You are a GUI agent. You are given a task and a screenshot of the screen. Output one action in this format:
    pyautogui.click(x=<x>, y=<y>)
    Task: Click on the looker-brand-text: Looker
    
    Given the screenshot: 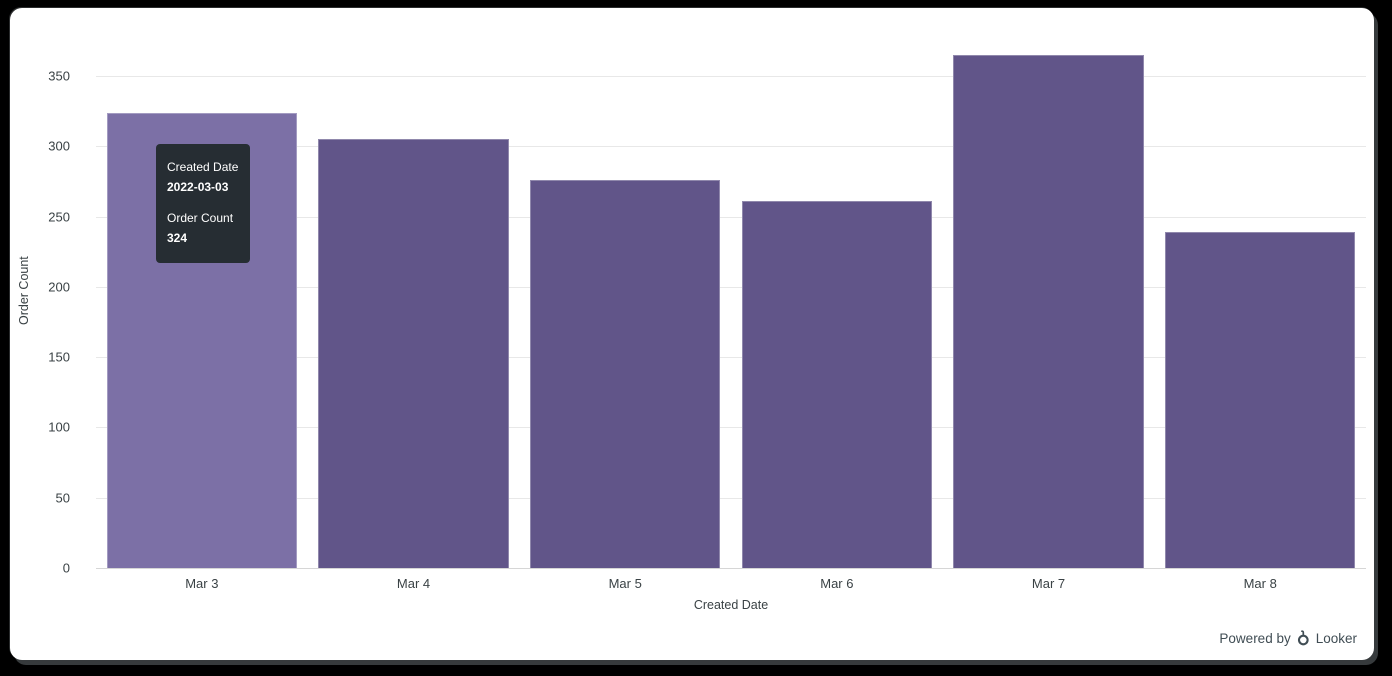 What is the action you would take?
    pyautogui.click(x=1336, y=638)
    